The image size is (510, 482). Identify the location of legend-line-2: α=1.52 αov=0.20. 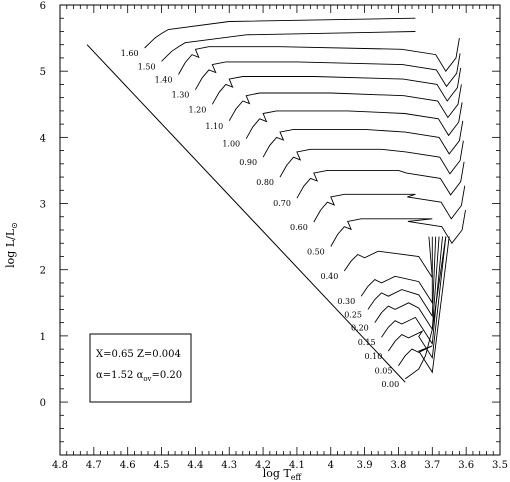
(139, 376).